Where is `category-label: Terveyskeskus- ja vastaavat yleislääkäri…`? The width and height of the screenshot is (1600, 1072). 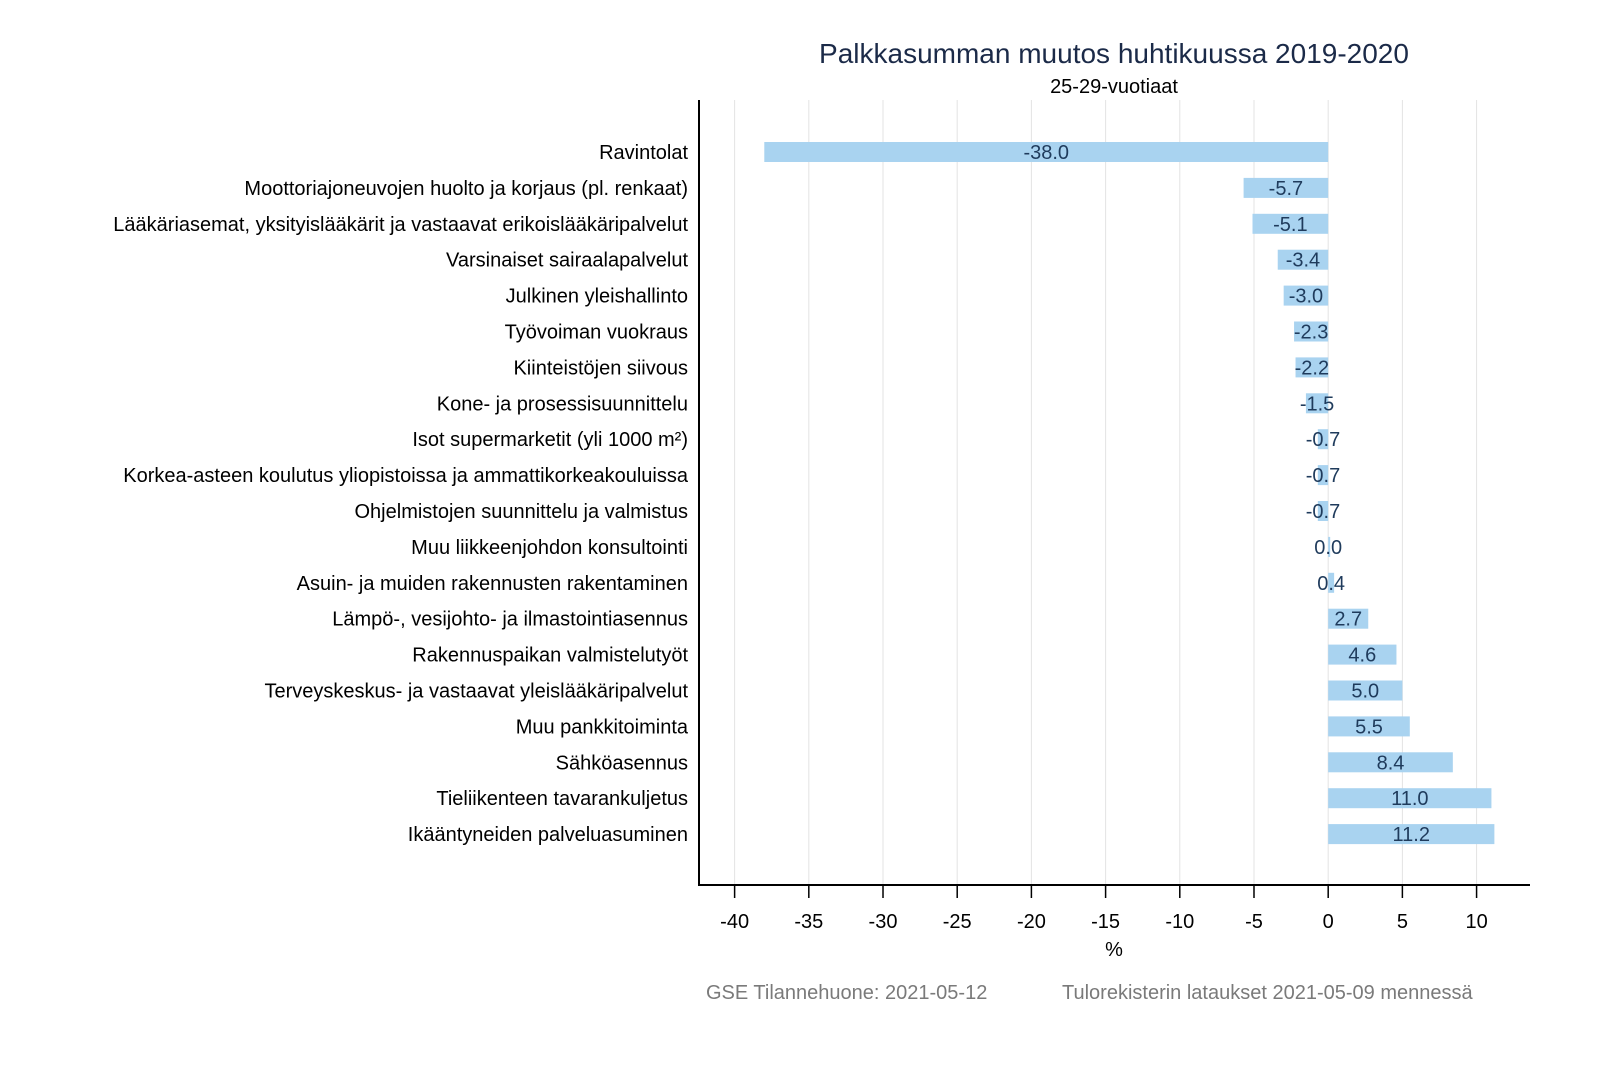
category-label: Terveyskeskus- ja vastaavat yleislääkäri… is located at coordinates (476, 692).